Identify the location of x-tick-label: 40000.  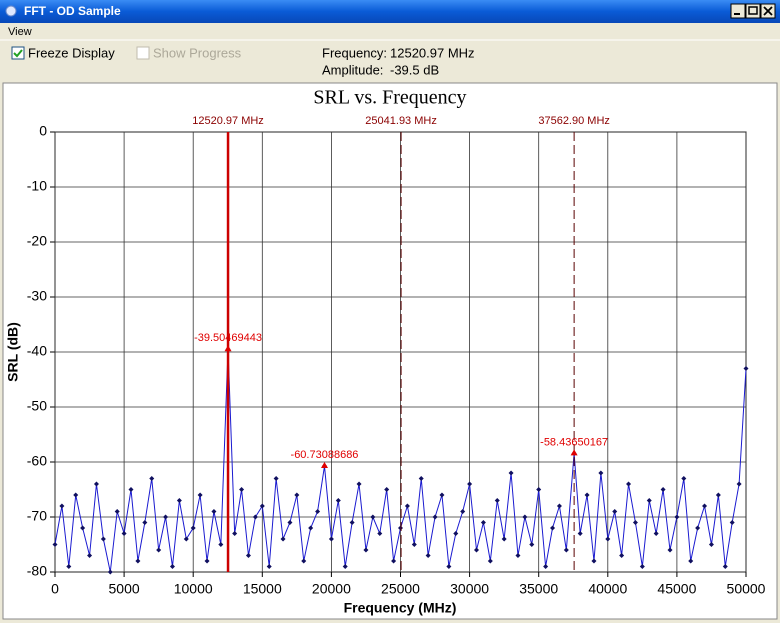
(607, 589).